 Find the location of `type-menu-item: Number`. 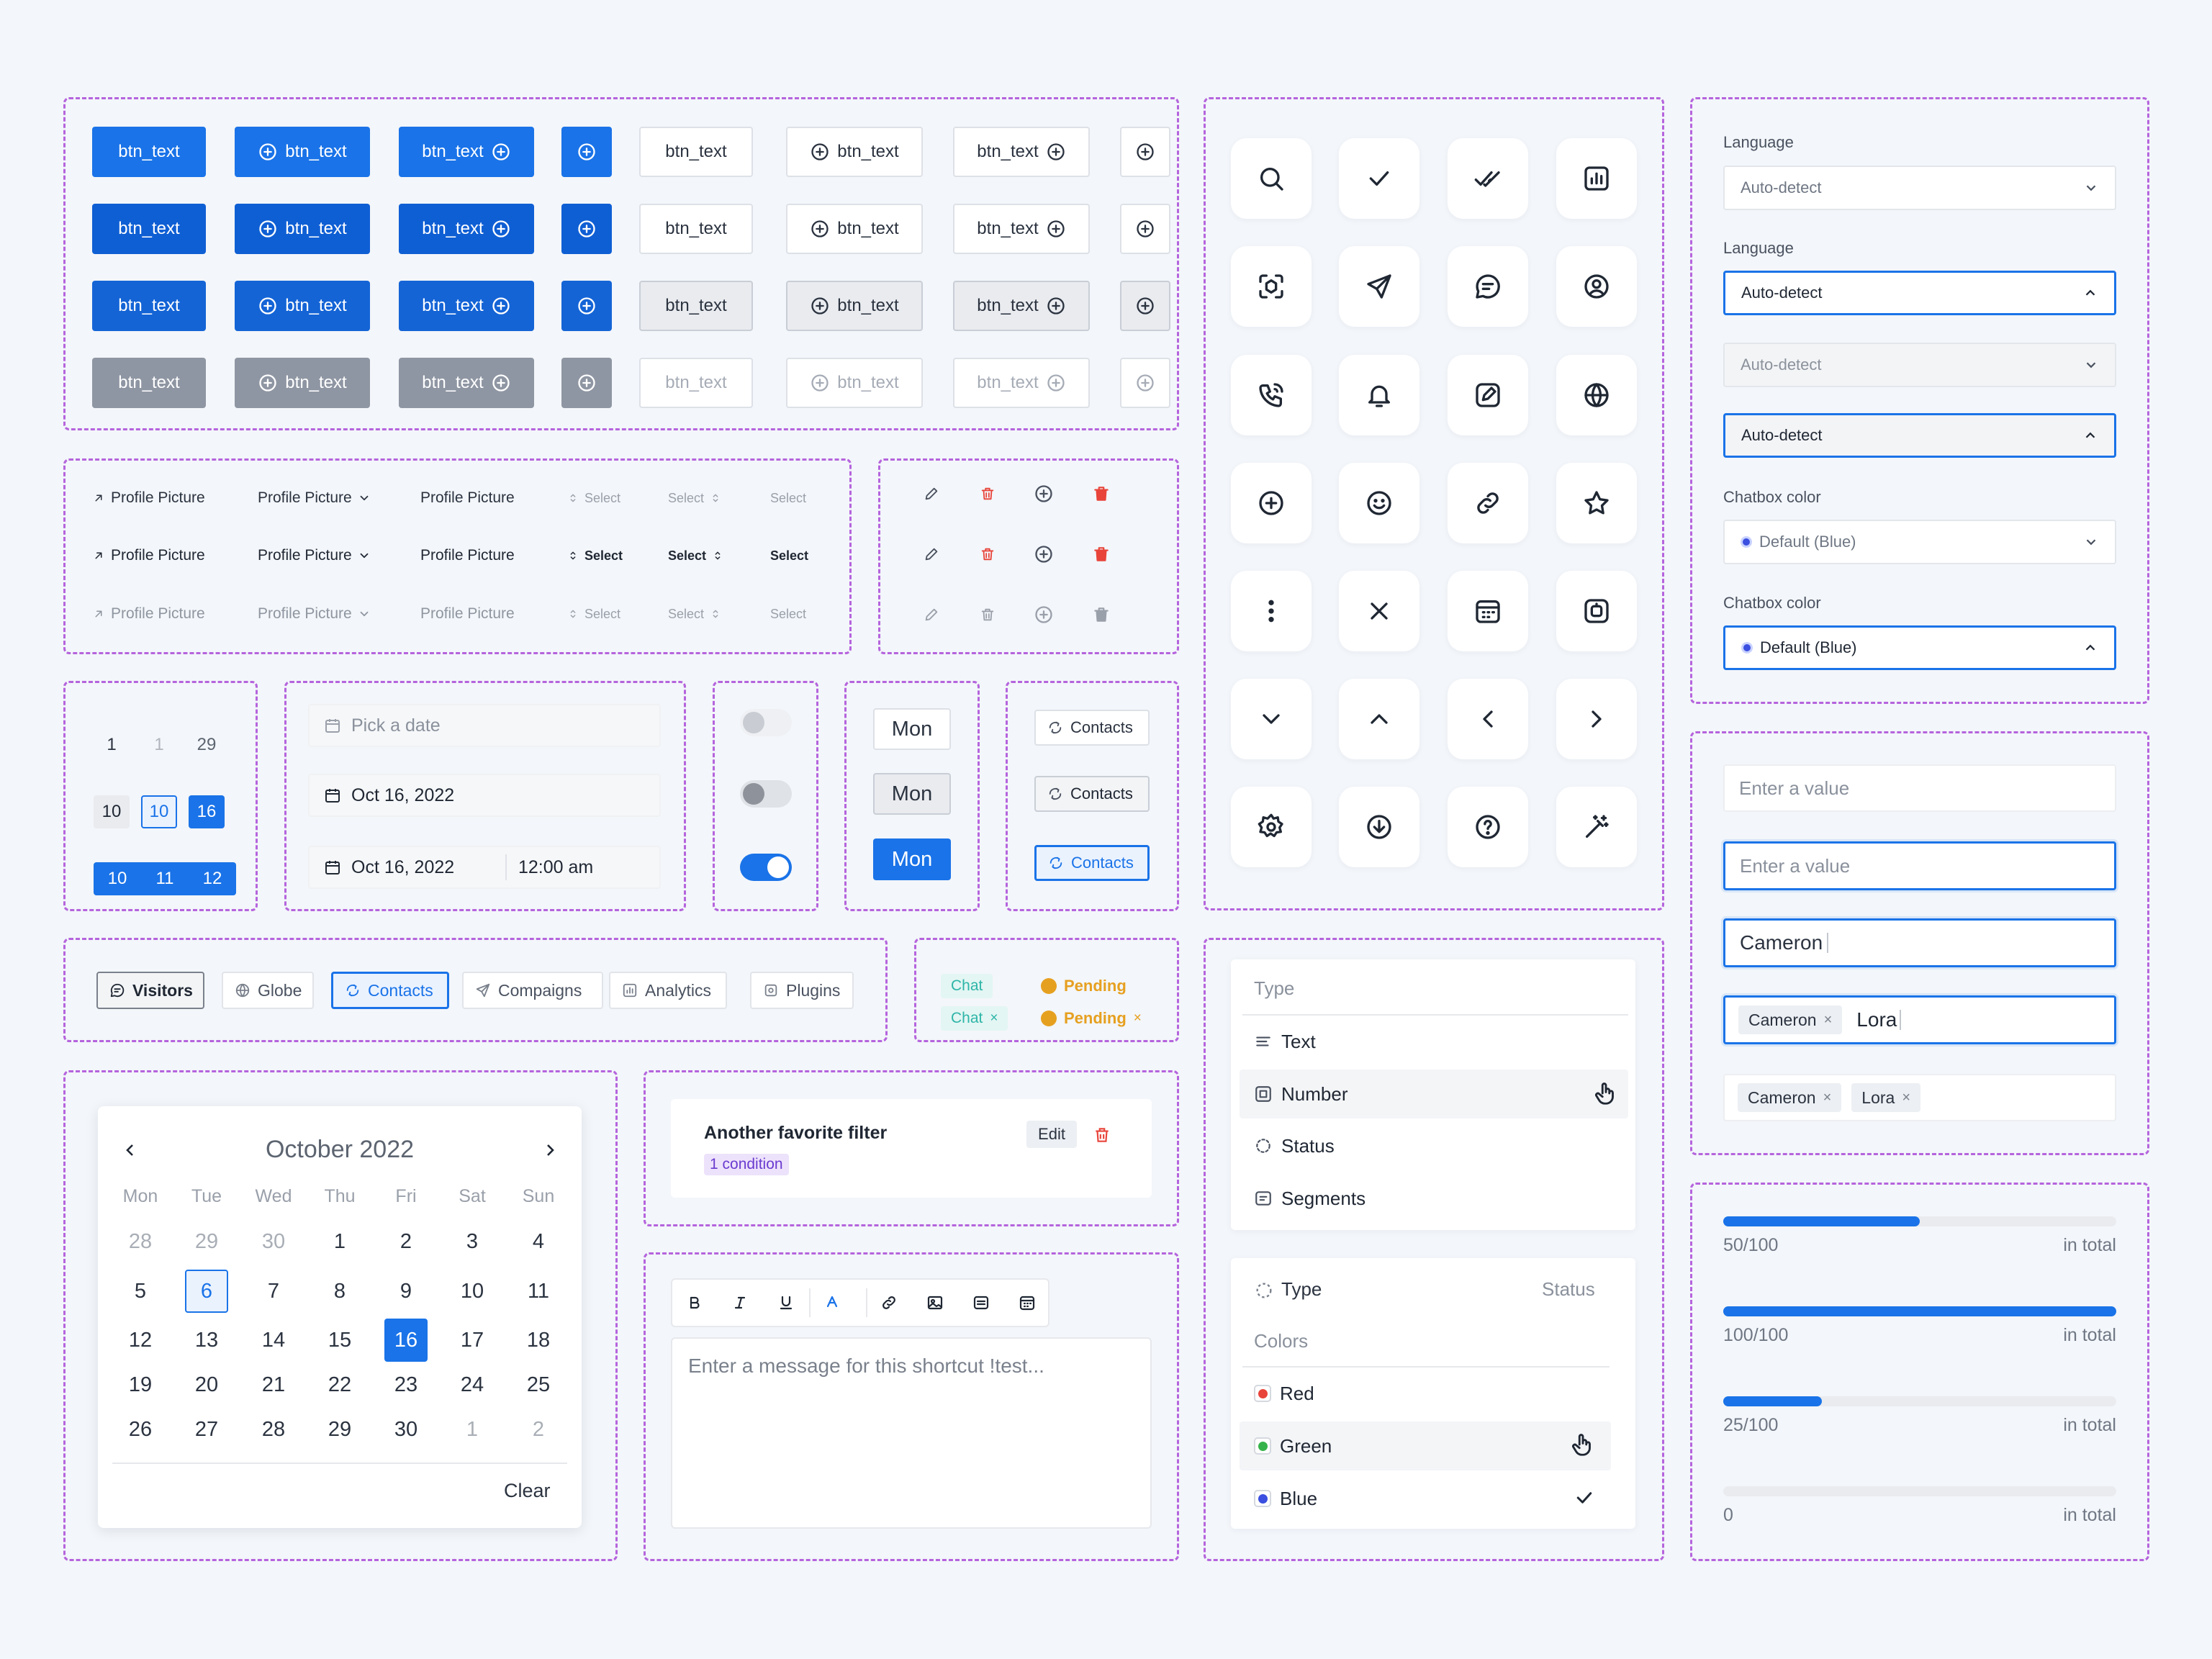

type-menu-item: Number is located at coordinates (1300, 1094).